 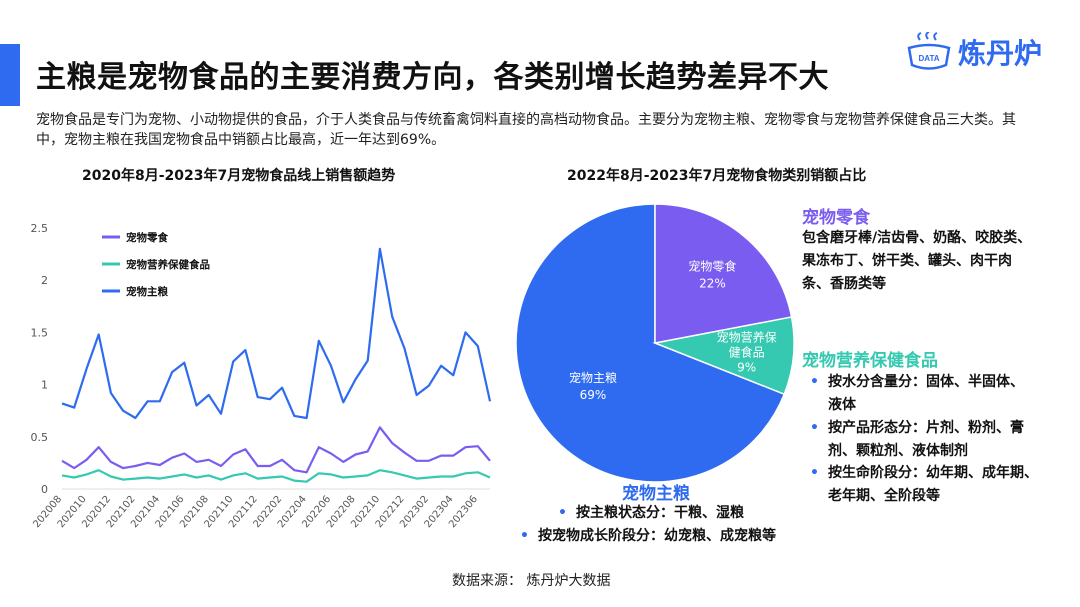 What do you see at coordinates (147, 237) in the screenshot?
I see `legend-label: 宠物零食` at bounding box center [147, 237].